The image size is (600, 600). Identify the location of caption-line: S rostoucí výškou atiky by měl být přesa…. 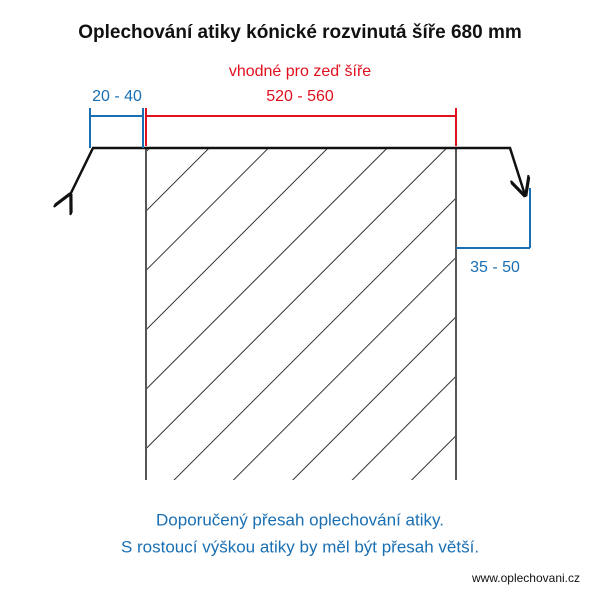
(300, 546).